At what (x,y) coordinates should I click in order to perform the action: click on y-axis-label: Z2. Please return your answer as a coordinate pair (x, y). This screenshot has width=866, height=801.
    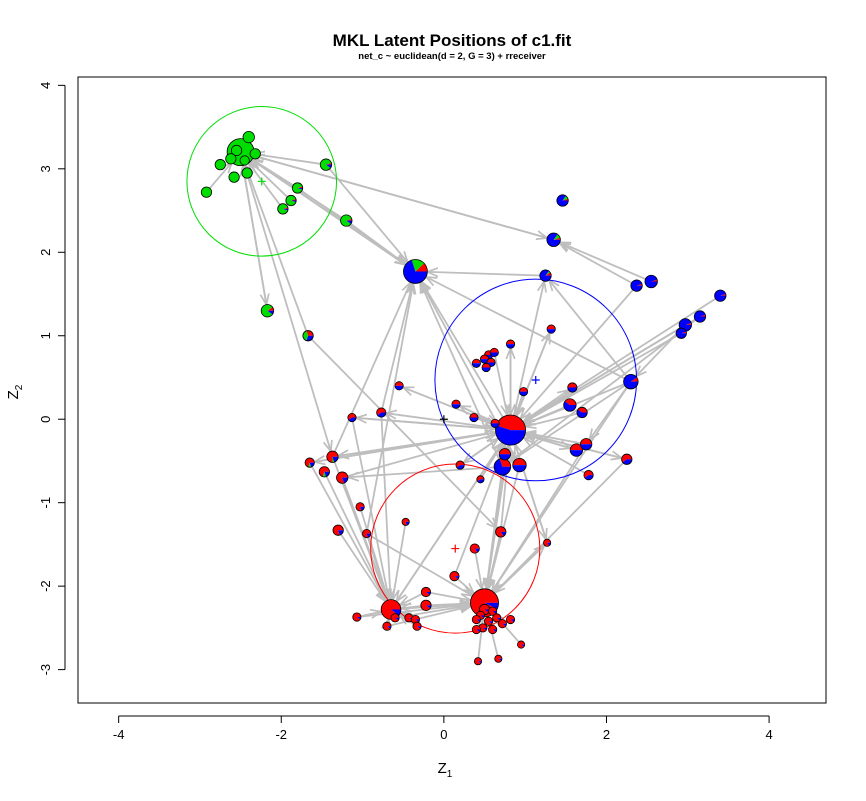
    Looking at the image, I should click on (15, 391).